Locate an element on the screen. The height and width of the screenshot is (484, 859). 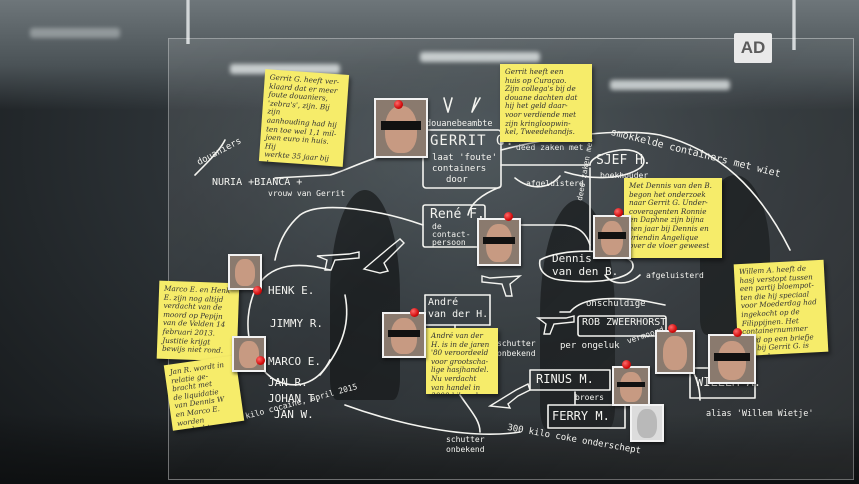
label-alias: alias 'Willem Wietje' is located at coordinates (760, 414).